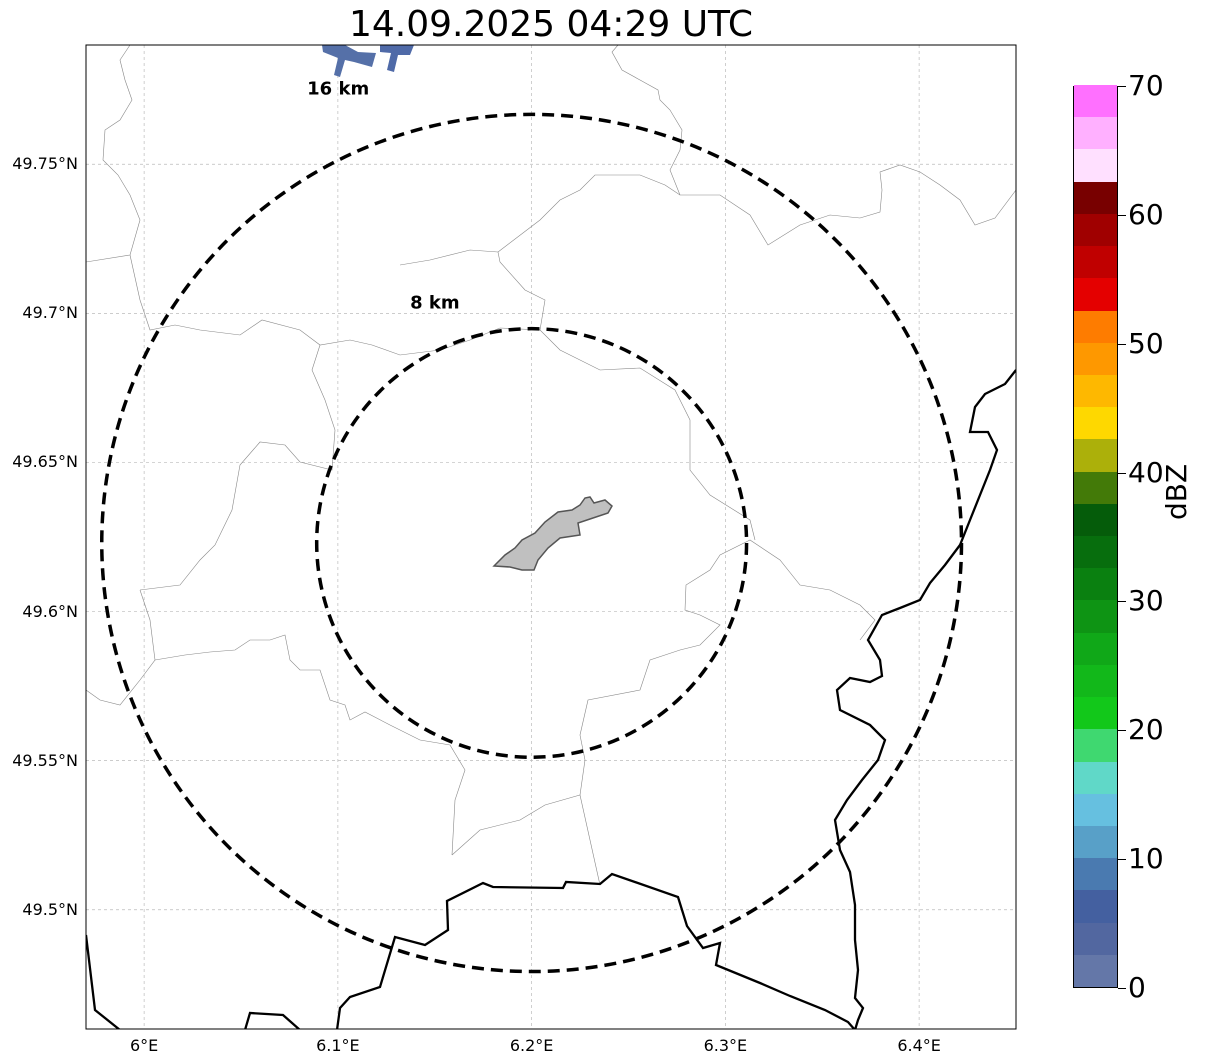  What do you see at coordinates (725, 1045) in the screenshot?
I see `lon-tick-label: 6.3°E` at bounding box center [725, 1045].